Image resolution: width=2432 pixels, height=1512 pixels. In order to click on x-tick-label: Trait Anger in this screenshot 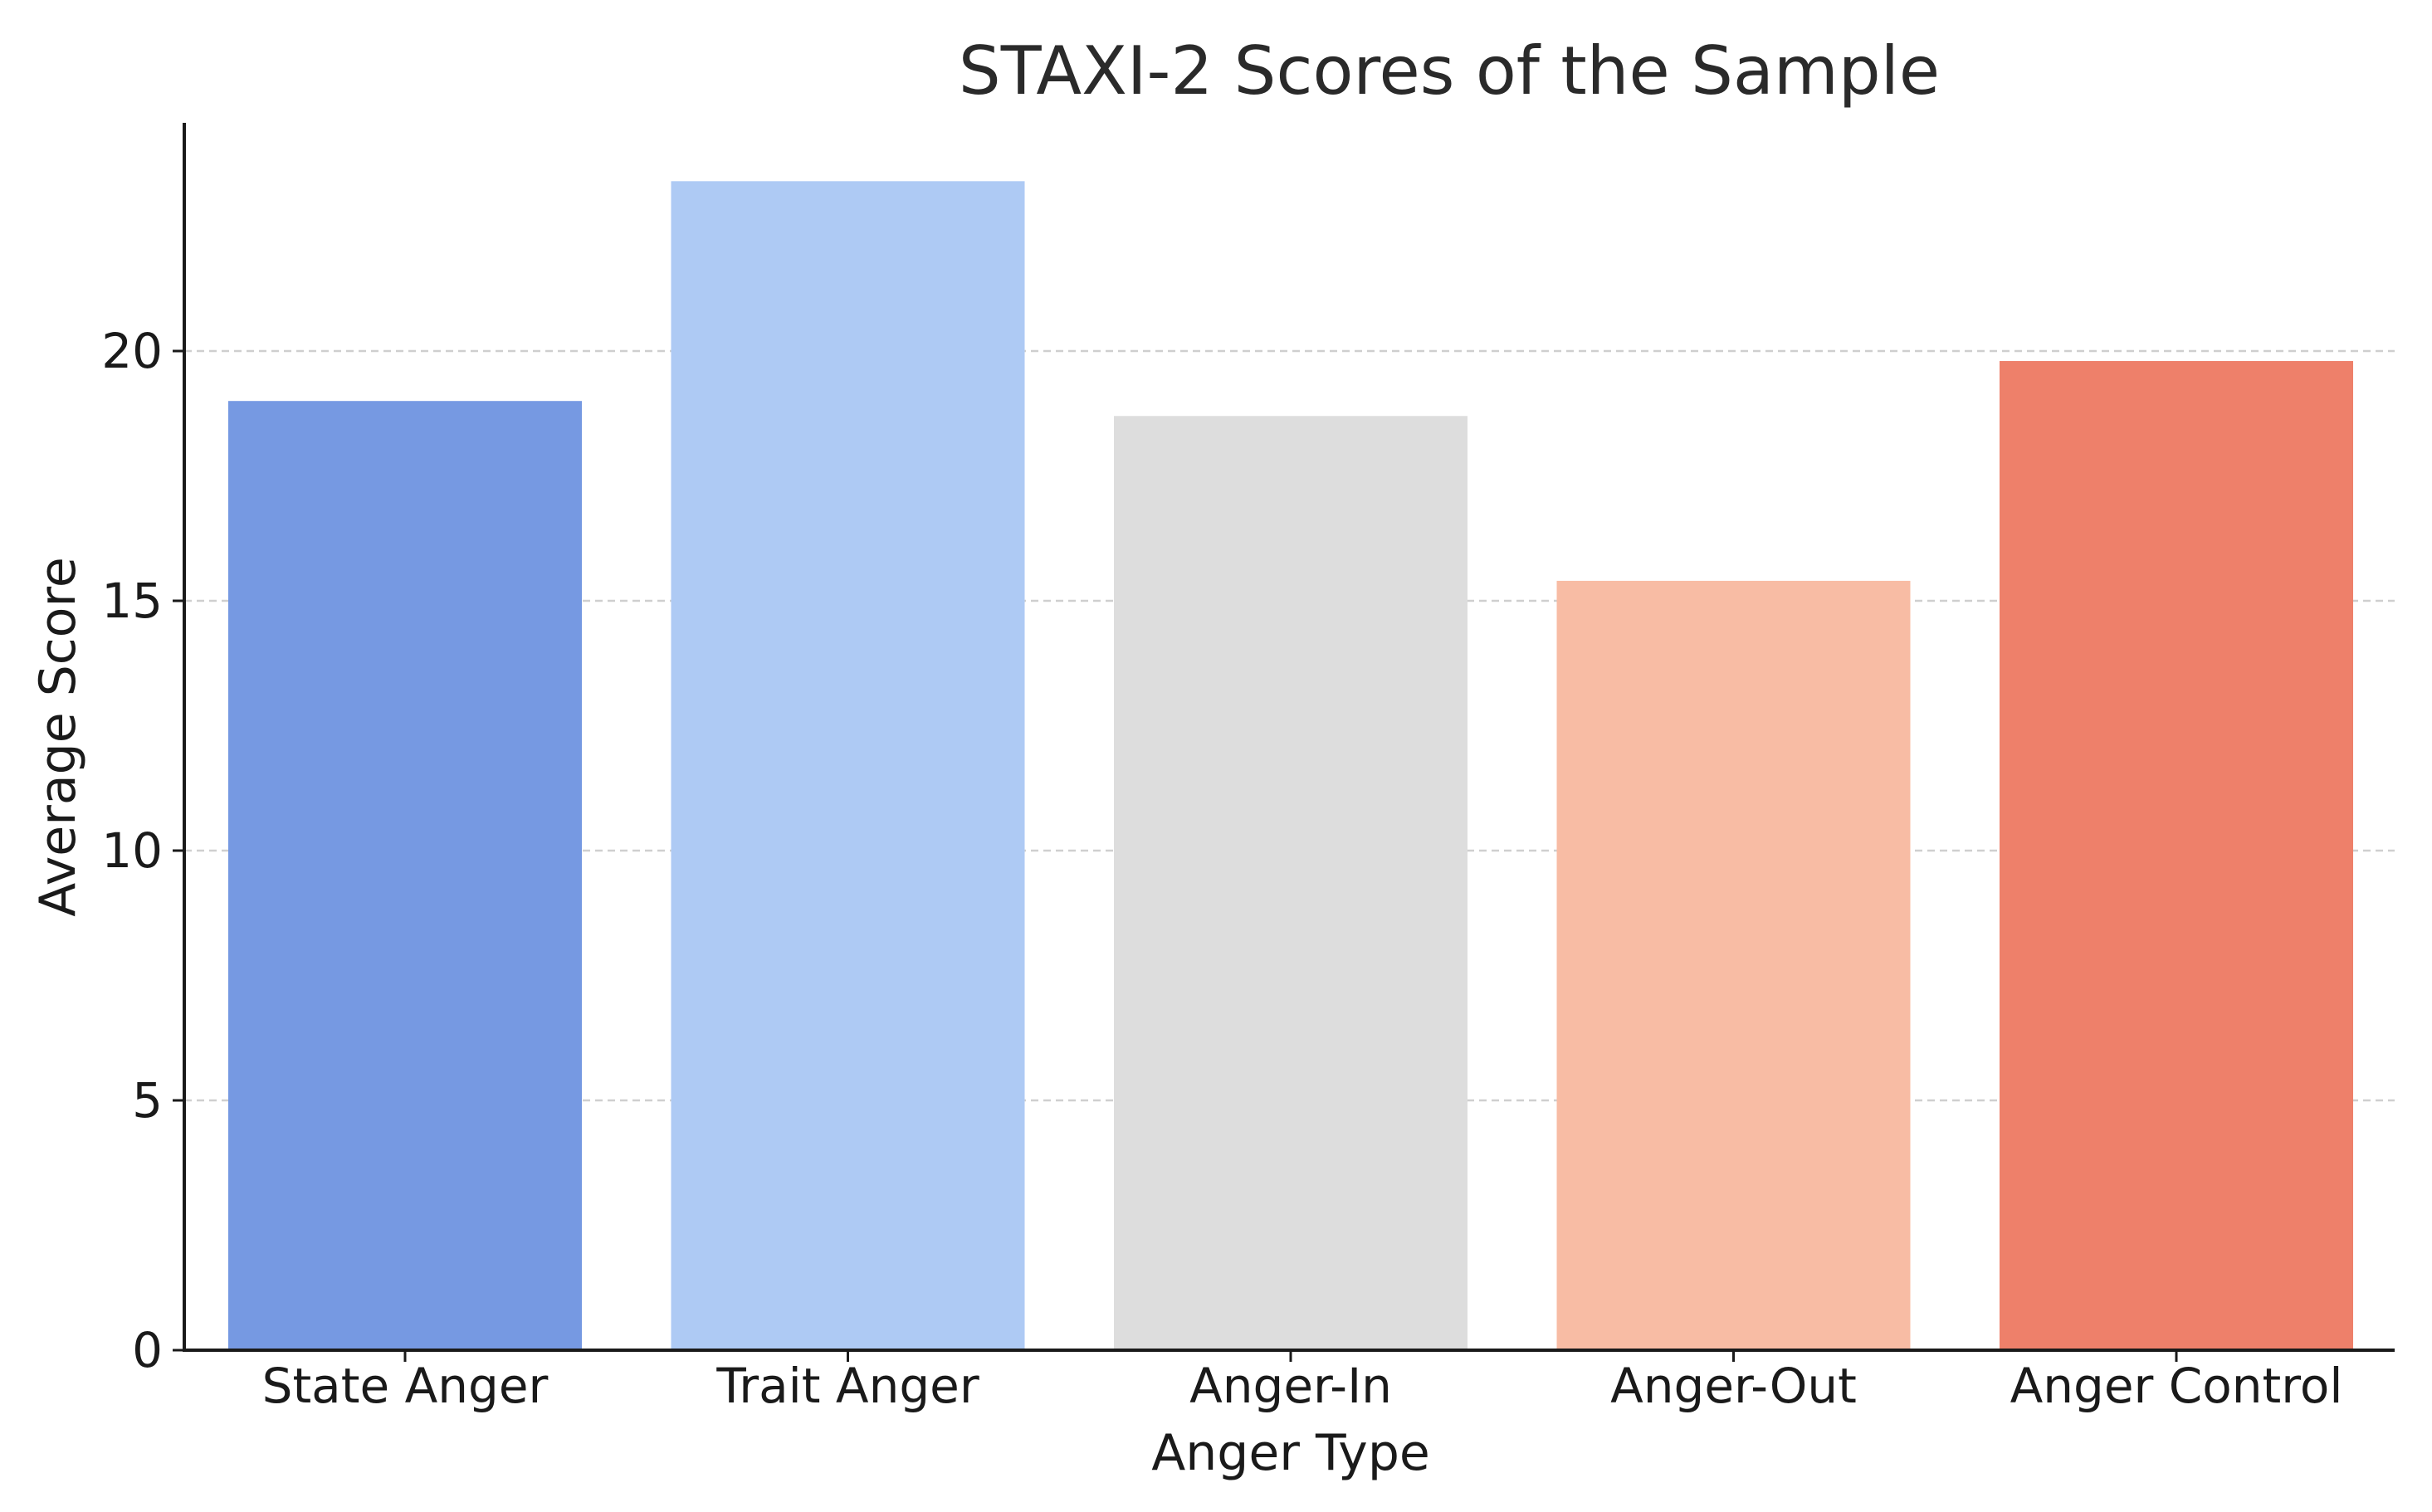, I will do `click(847, 1386)`.